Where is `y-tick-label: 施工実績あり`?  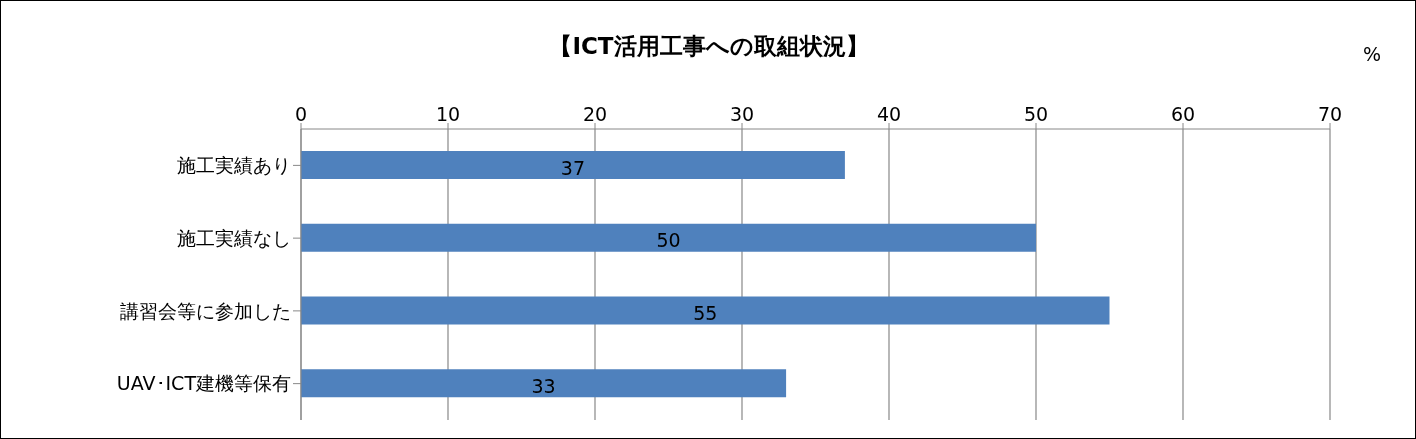
y-tick-label: 施工実績あり is located at coordinates (234, 165).